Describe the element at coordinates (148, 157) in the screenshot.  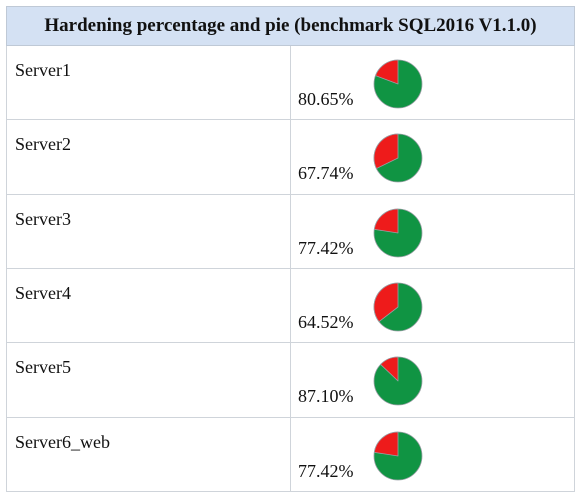
I see `server-cell: Server2` at that location.